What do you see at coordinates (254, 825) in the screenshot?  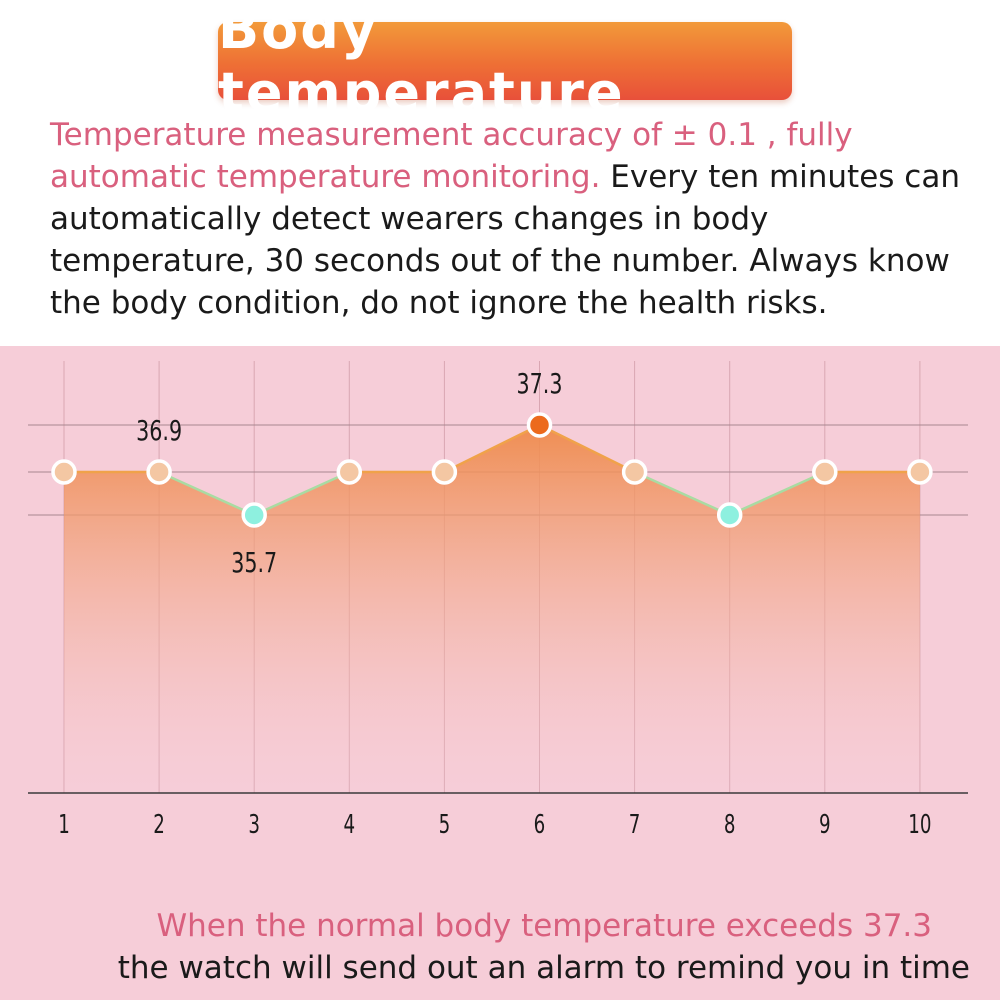 I see `x-tick-label: 3` at bounding box center [254, 825].